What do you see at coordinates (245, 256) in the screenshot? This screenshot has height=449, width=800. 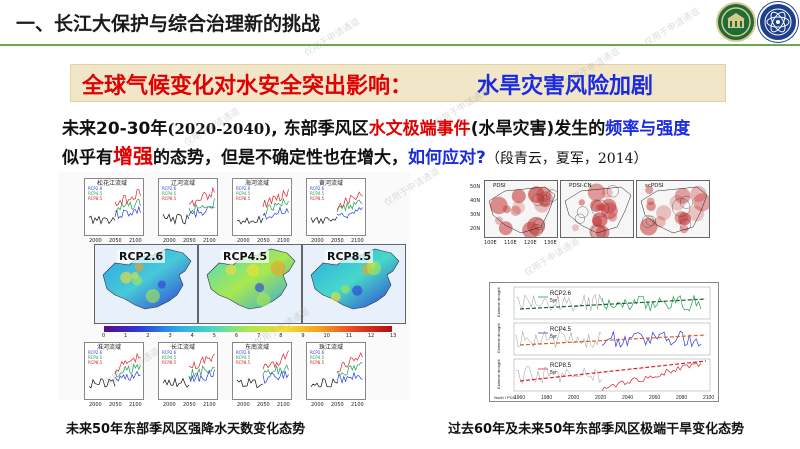 I see `scenario-label: RCP4.5` at bounding box center [245, 256].